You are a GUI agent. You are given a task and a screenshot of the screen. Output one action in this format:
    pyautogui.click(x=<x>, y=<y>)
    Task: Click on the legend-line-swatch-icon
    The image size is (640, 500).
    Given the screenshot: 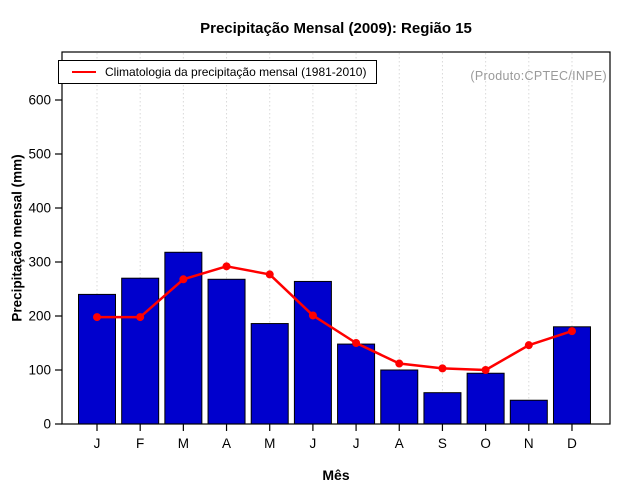 What is the action you would take?
    pyautogui.click(x=84, y=72)
    